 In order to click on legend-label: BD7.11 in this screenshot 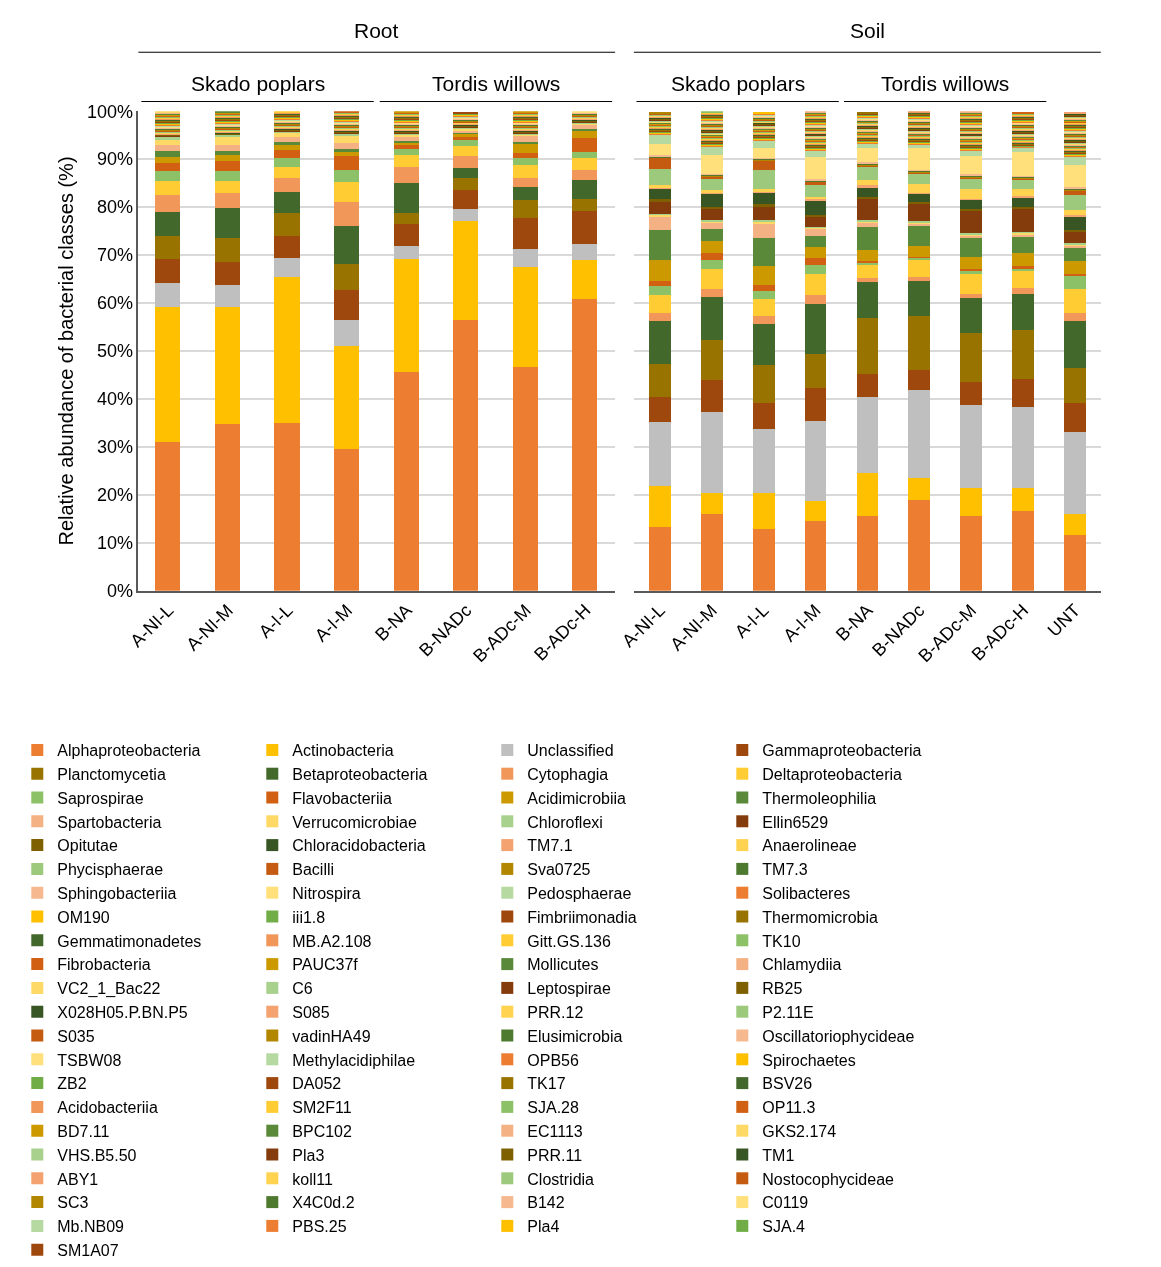, I will do `click(83, 1131)`.